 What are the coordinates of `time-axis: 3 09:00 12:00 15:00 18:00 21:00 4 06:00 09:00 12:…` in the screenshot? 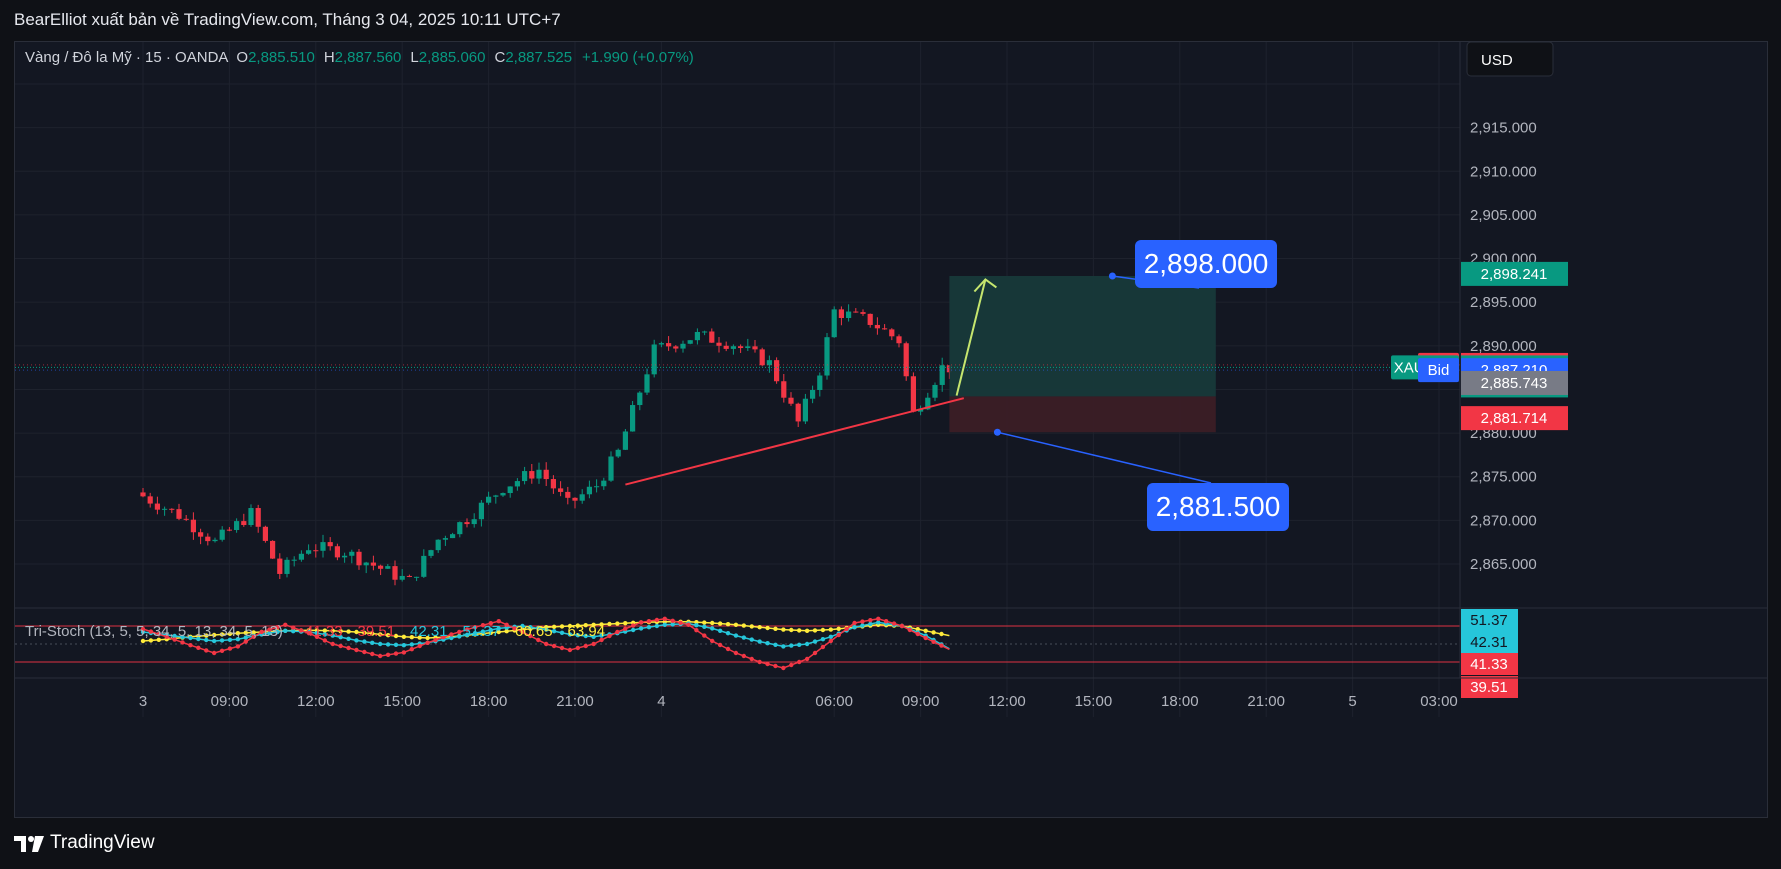 It's located at (891, 693).